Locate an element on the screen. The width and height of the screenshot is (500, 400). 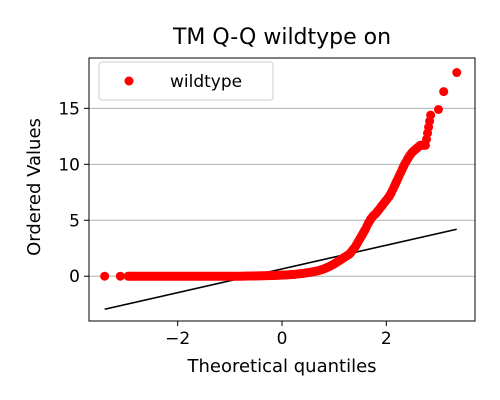
x-ticks: −2 0 2 is located at coordinates (278, 335).